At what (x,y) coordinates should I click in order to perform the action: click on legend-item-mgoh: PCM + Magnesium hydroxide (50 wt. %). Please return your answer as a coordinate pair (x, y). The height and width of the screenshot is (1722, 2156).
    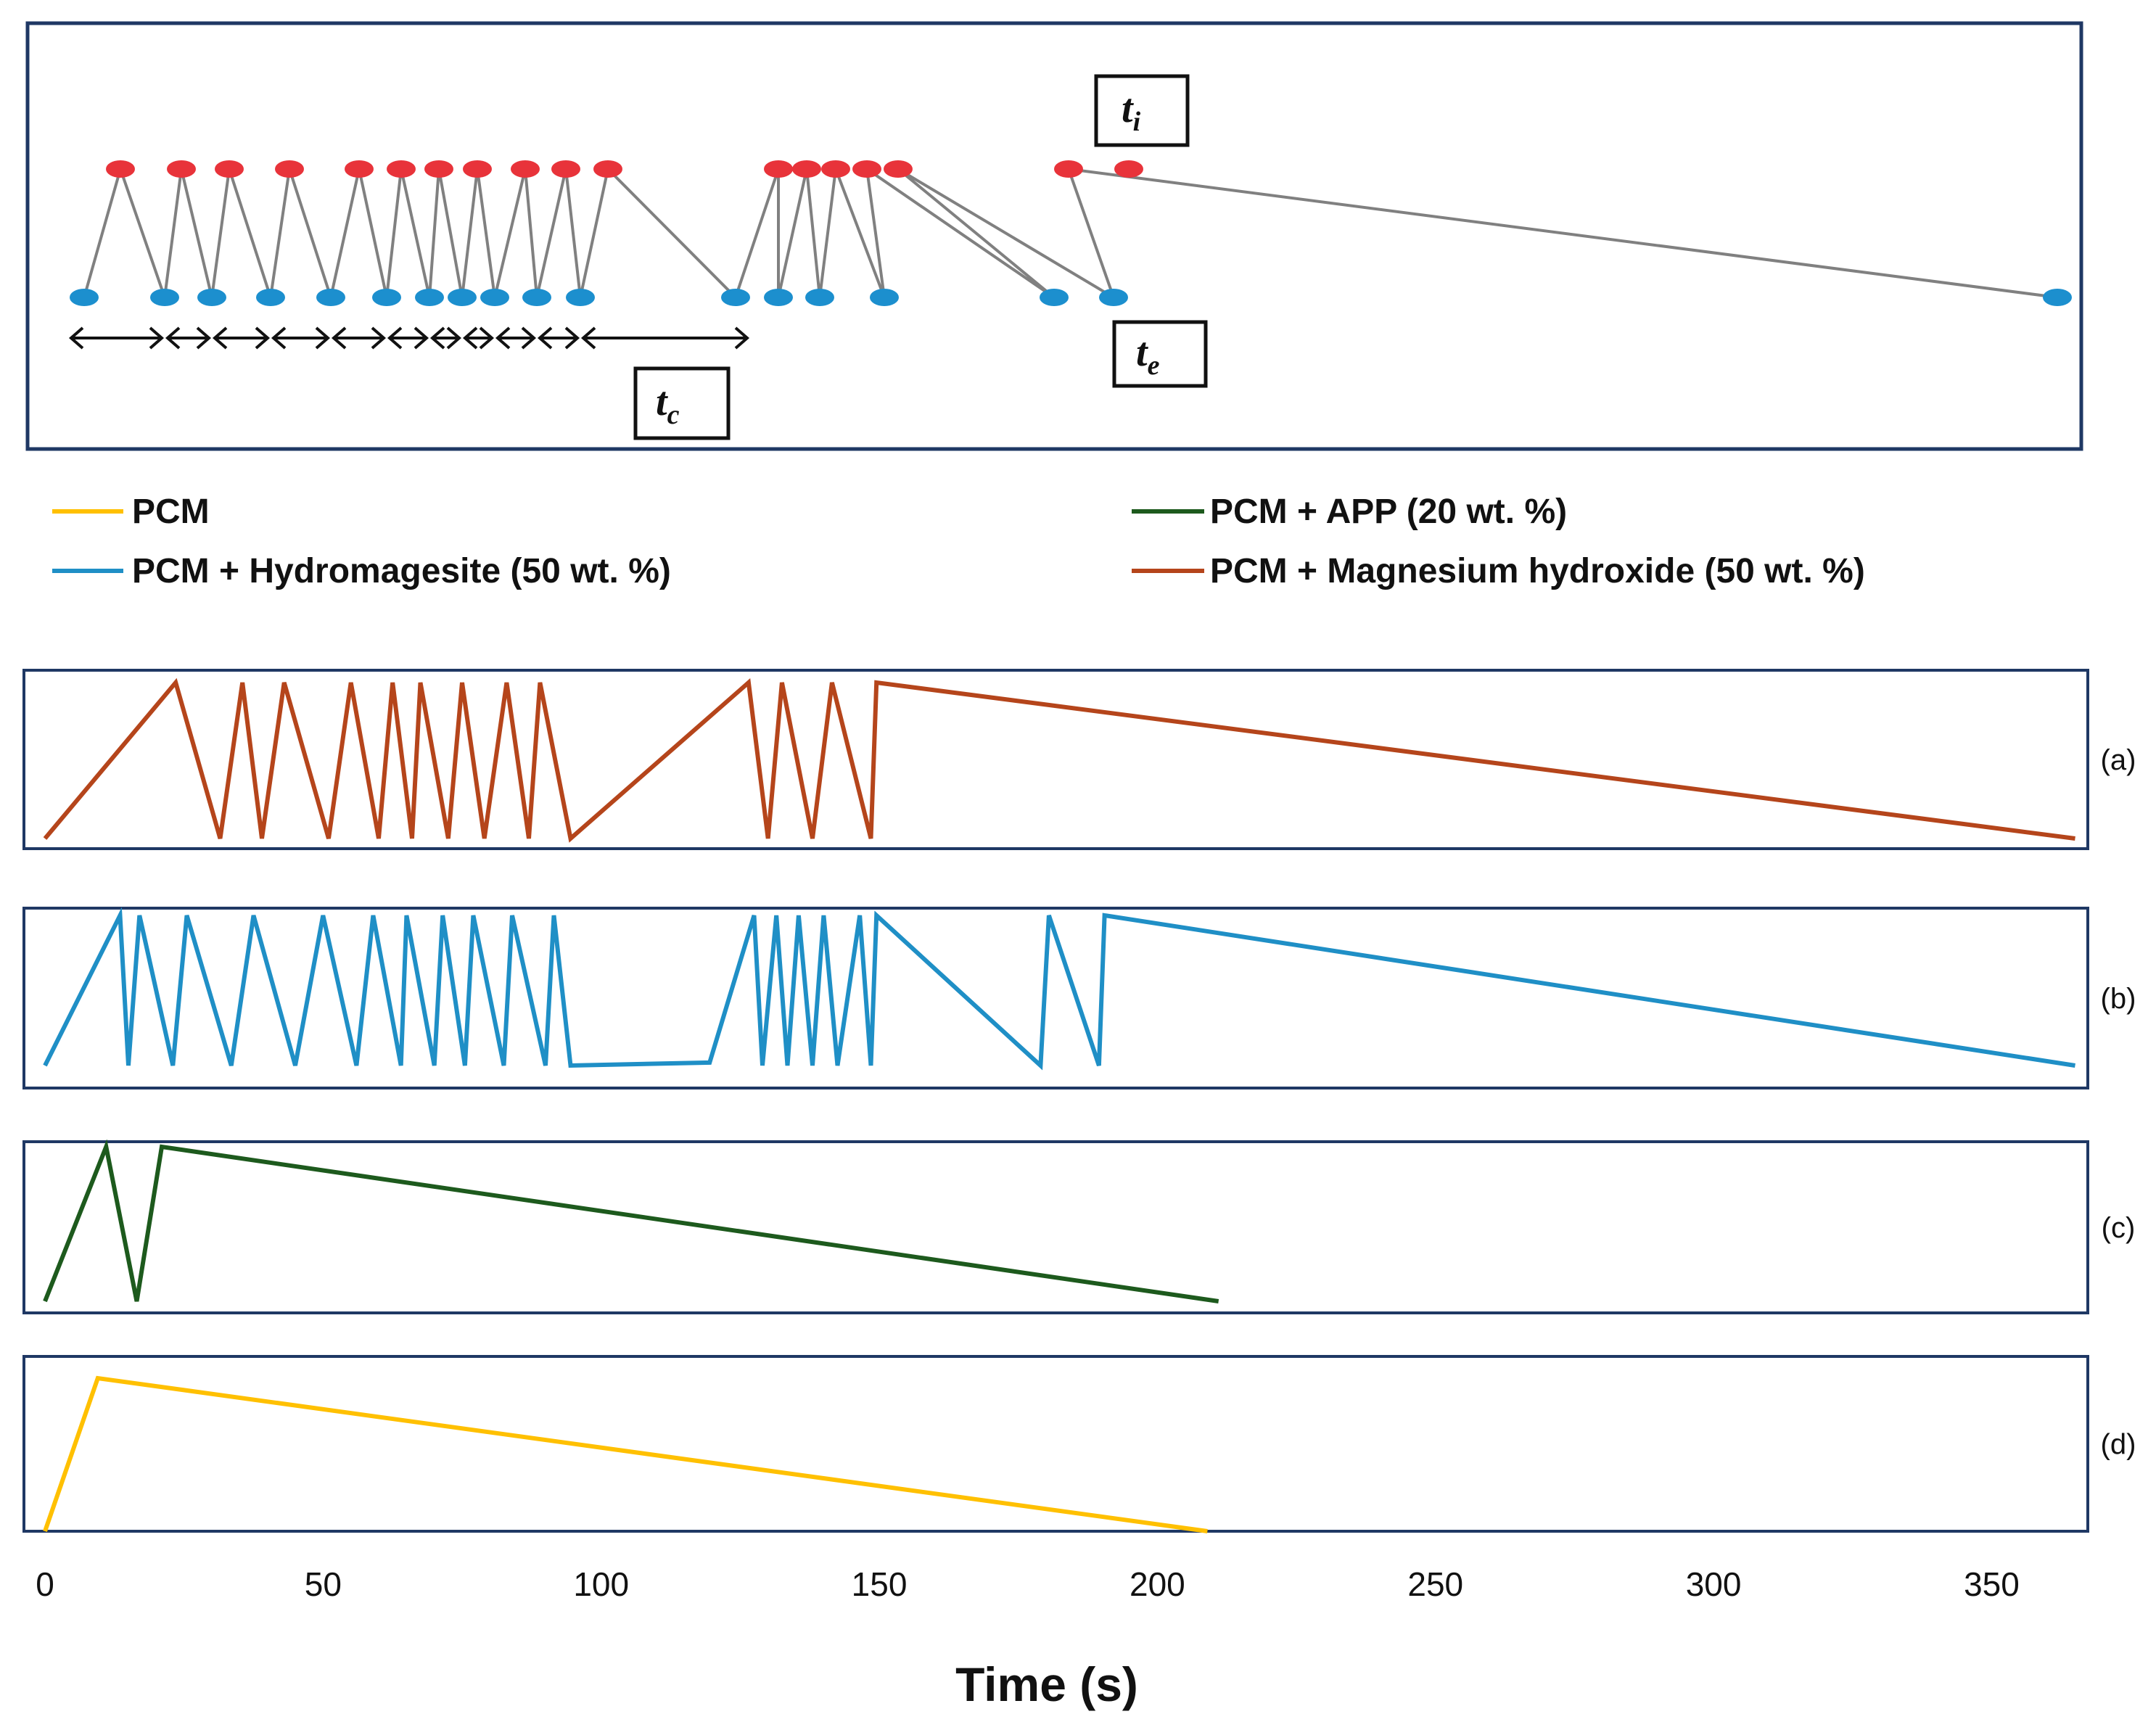
    Looking at the image, I should click on (1498, 571).